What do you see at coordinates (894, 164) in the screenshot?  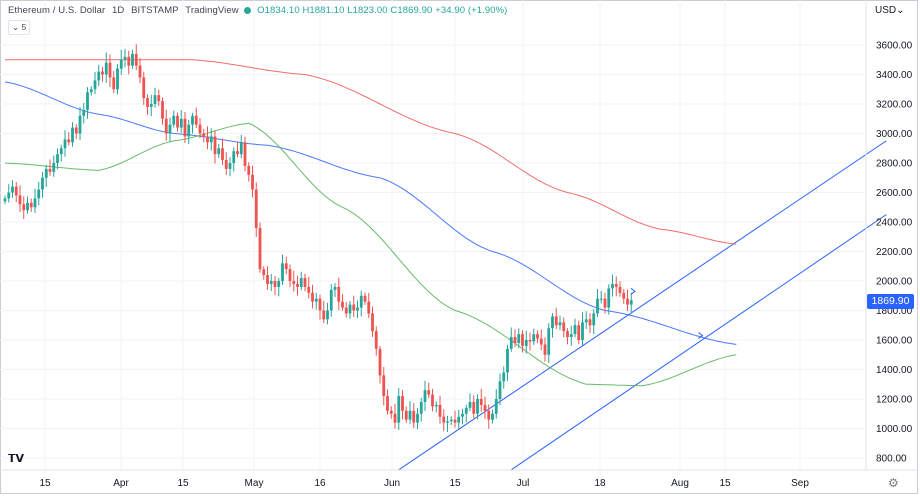 I see `y-tick-label: 2800.00` at bounding box center [894, 164].